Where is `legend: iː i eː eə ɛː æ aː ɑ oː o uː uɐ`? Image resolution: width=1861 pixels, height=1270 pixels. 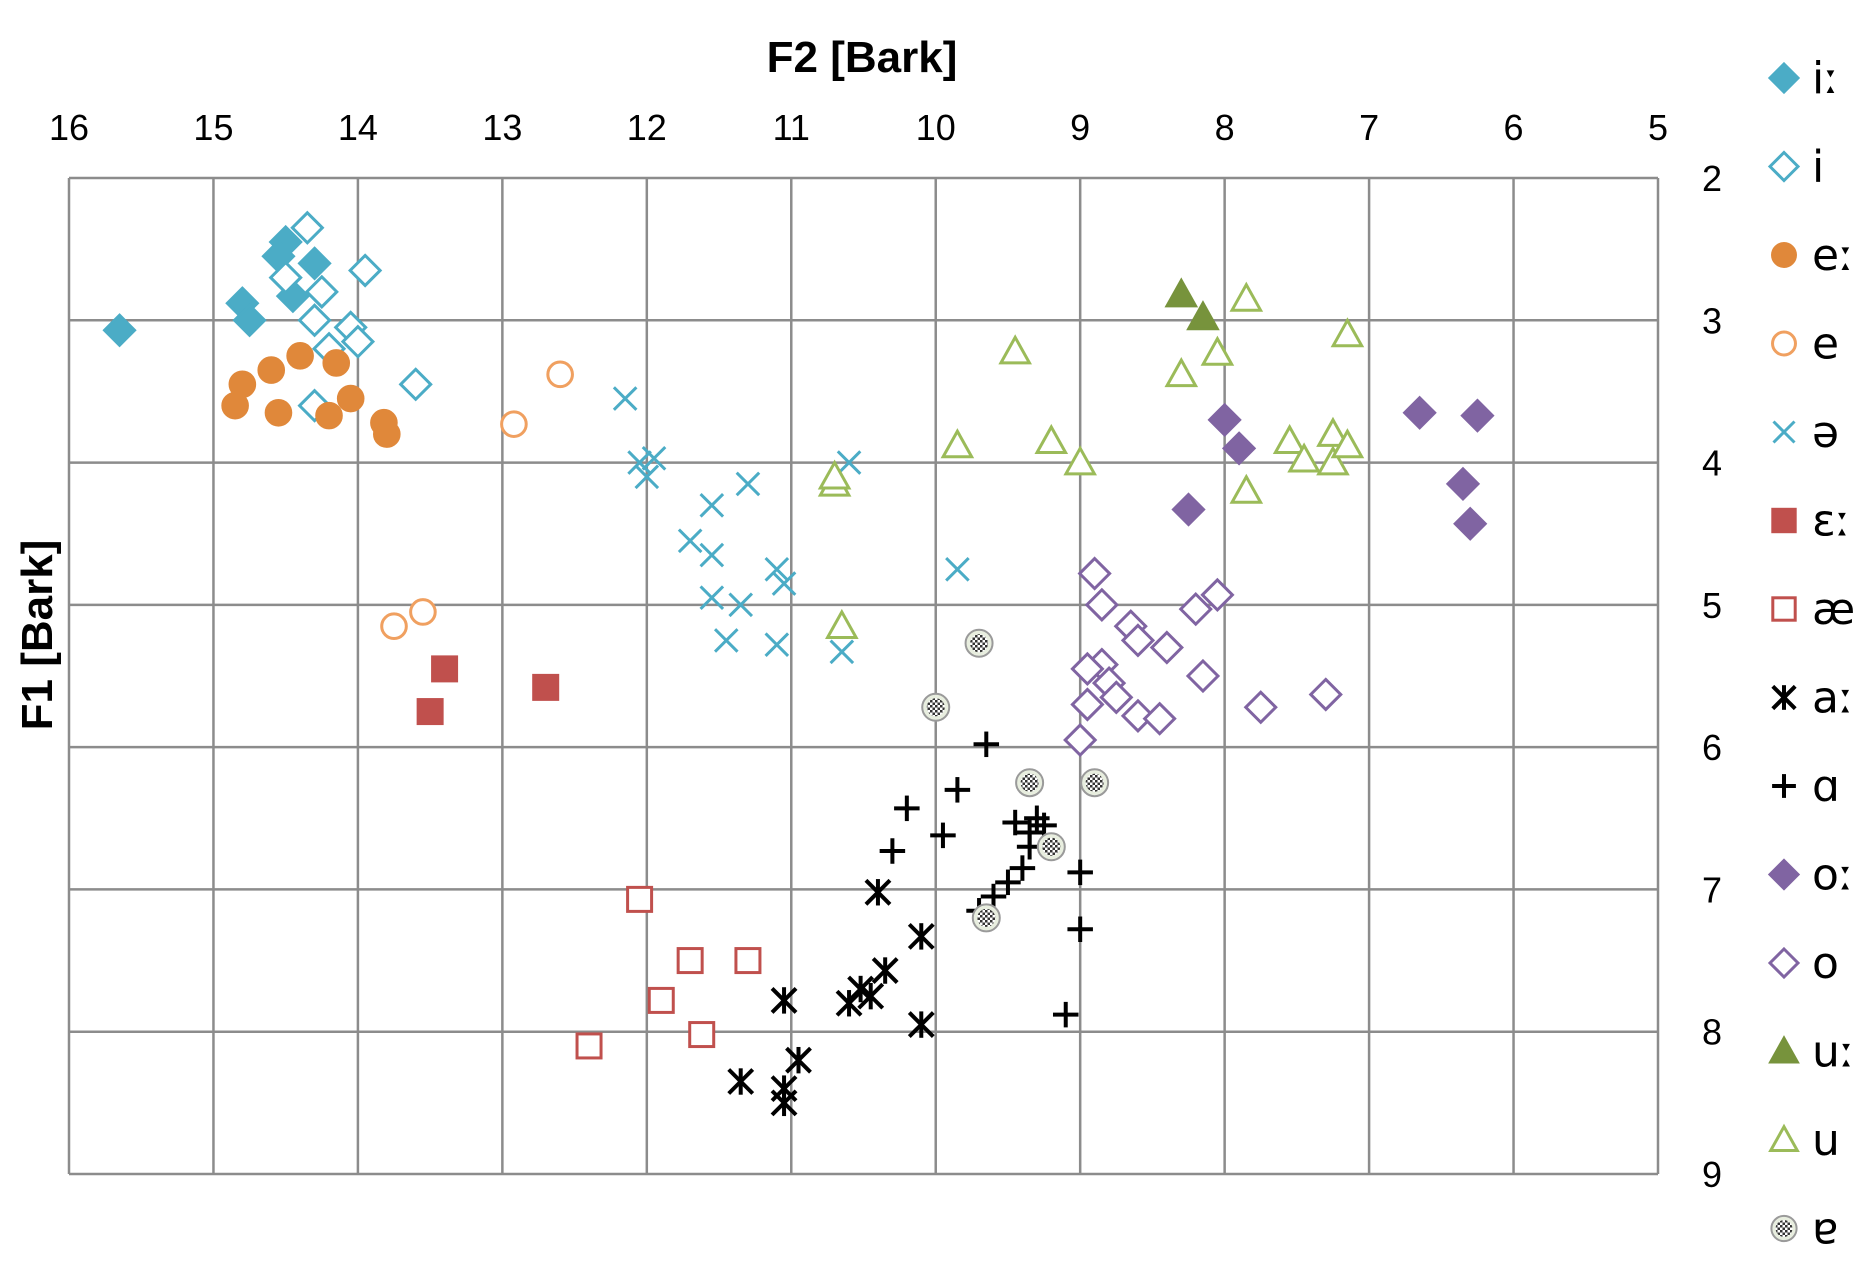 legend: iː i eː eə ɛː æ aː ɑ oː o uː uɐ is located at coordinates (1811, 654).